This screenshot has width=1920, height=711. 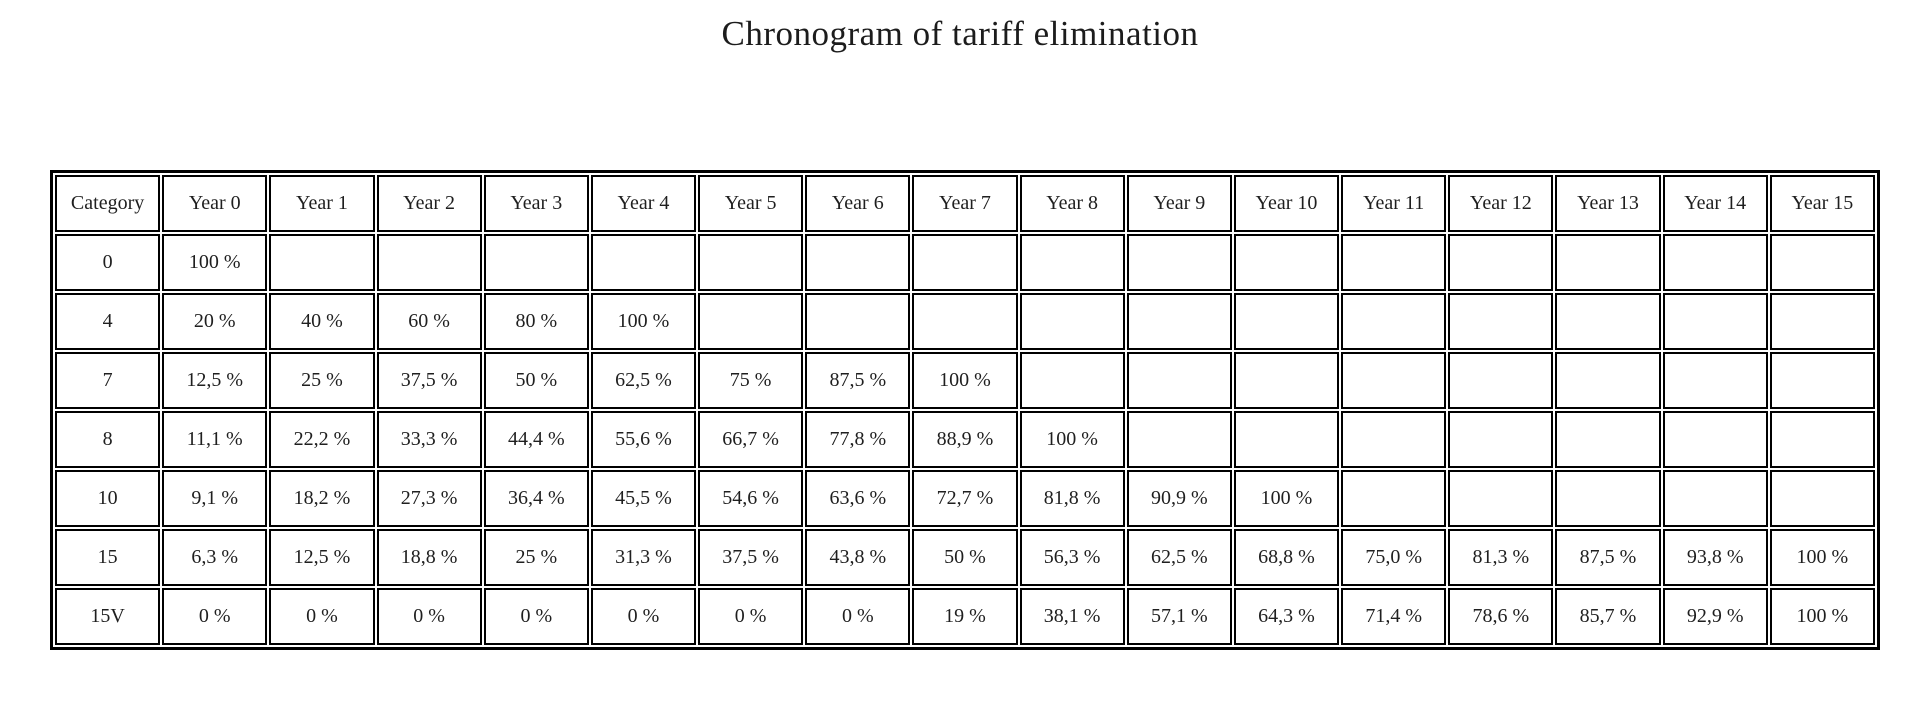 What do you see at coordinates (322, 203) in the screenshot?
I see `column-header-year-1: Year 1` at bounding box center [322, 203].